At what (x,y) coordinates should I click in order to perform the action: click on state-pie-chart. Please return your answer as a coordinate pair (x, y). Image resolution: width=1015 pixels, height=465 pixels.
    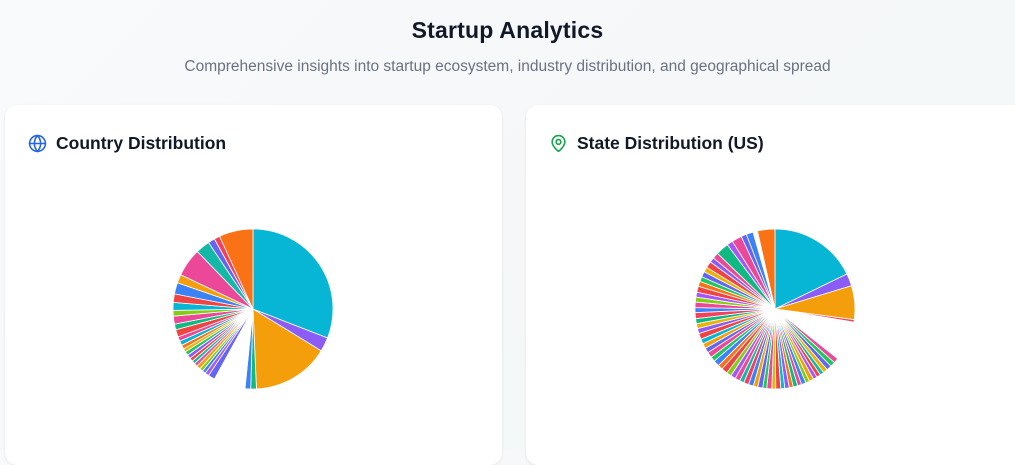
    Looking at the image, I should click on (775, 309).